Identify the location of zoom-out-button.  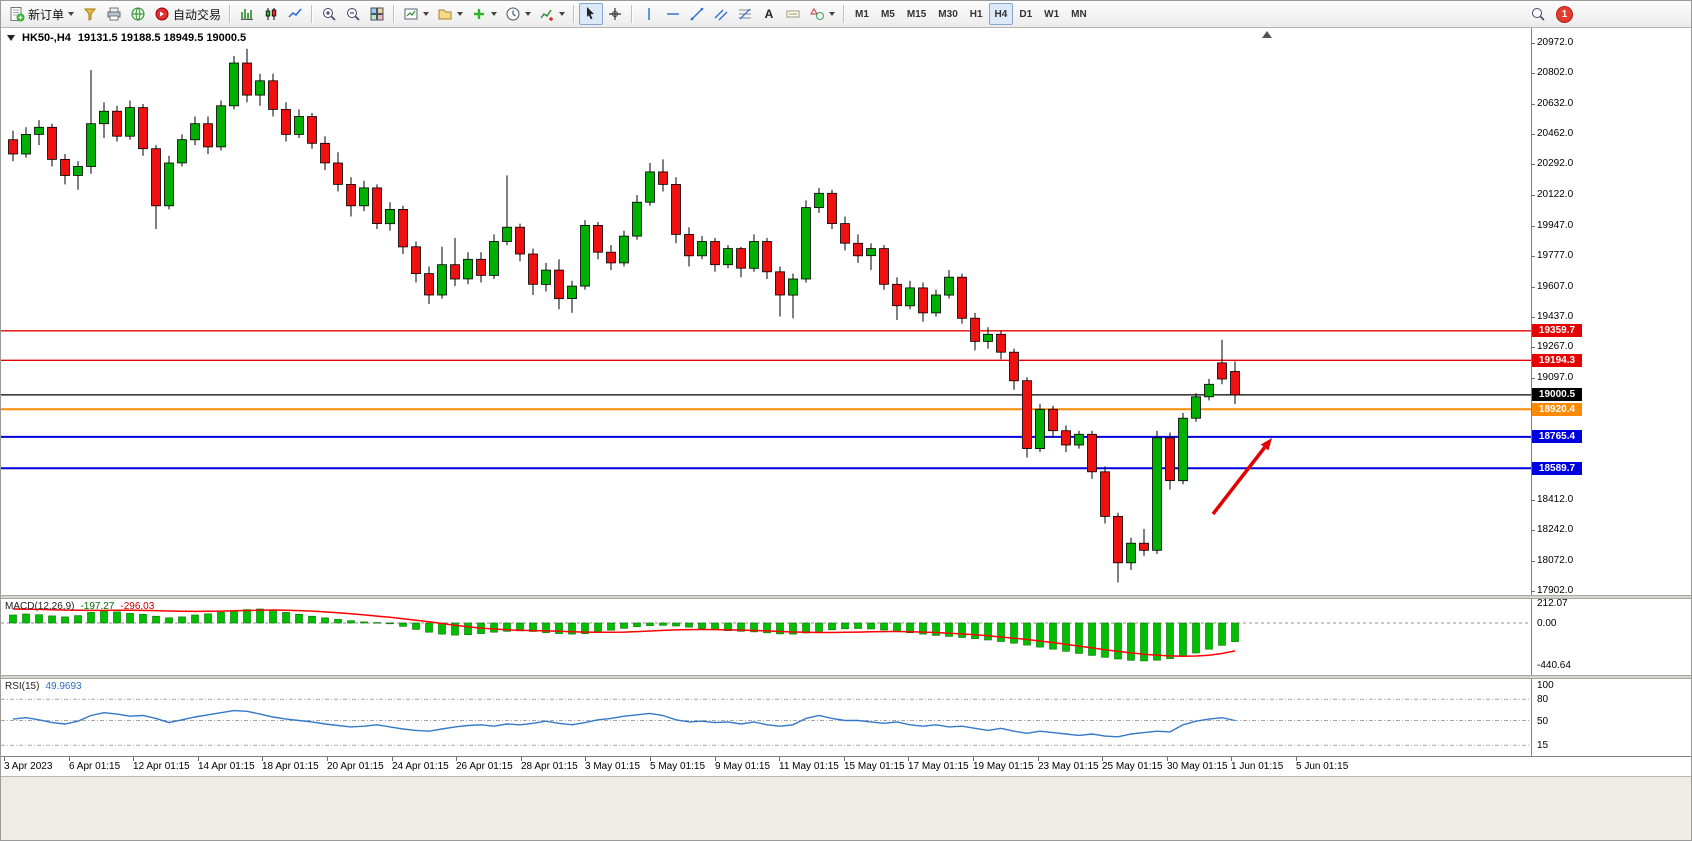
(353, 14).